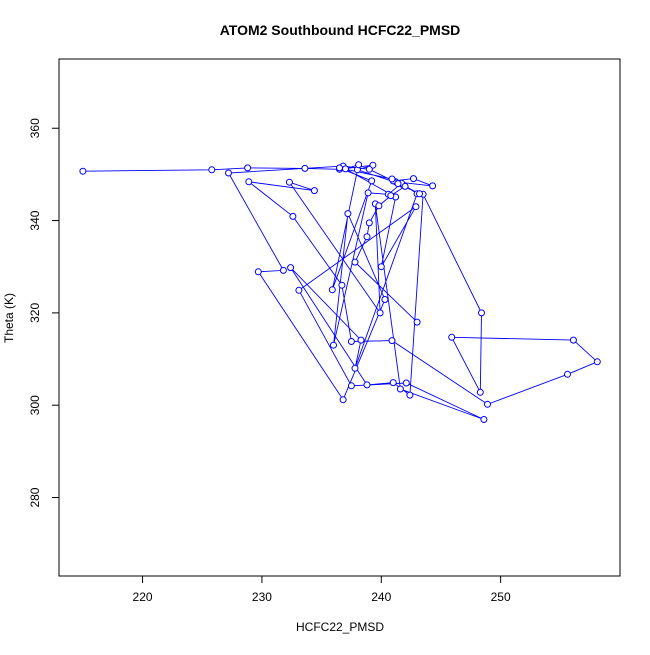 This screenshot has height=655, width=650. What do you see at coordinates (35, 497) in the screenshot?
I see `y-tick-label: 280` at bounding box center [35, 497].